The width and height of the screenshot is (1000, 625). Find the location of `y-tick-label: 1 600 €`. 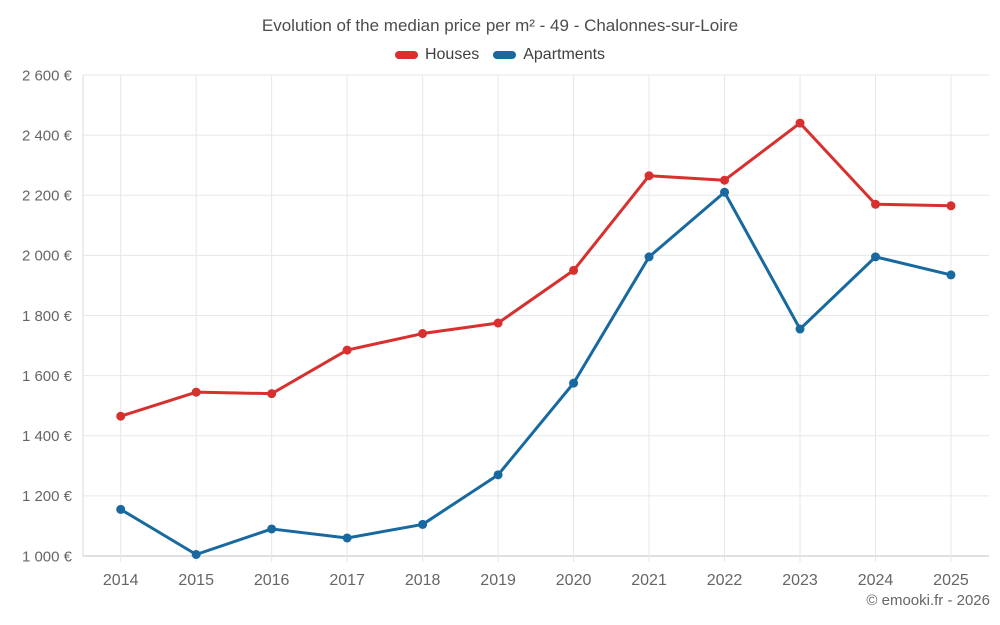

y-tick-label: 1 600 € is located at coordinates (47, 376).